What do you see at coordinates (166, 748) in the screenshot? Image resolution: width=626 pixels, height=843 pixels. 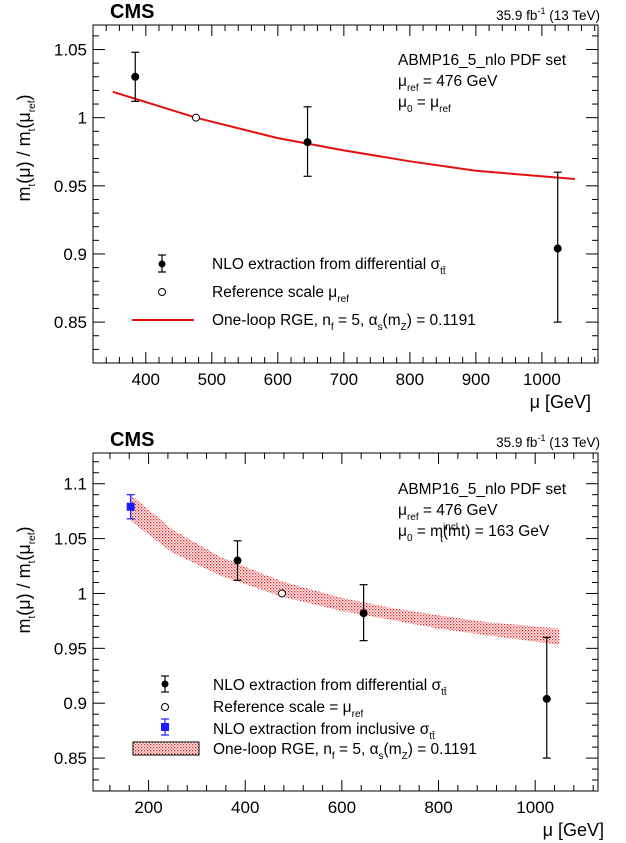 I see `legend-marker-rge-band` at bounding box center [166, 748].